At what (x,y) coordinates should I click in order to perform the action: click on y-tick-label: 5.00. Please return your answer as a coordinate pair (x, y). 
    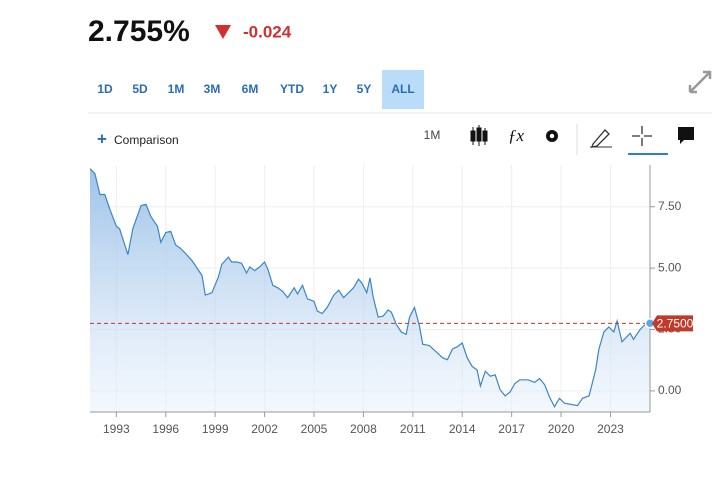
    Looking at the image, I should click on (670, 267).